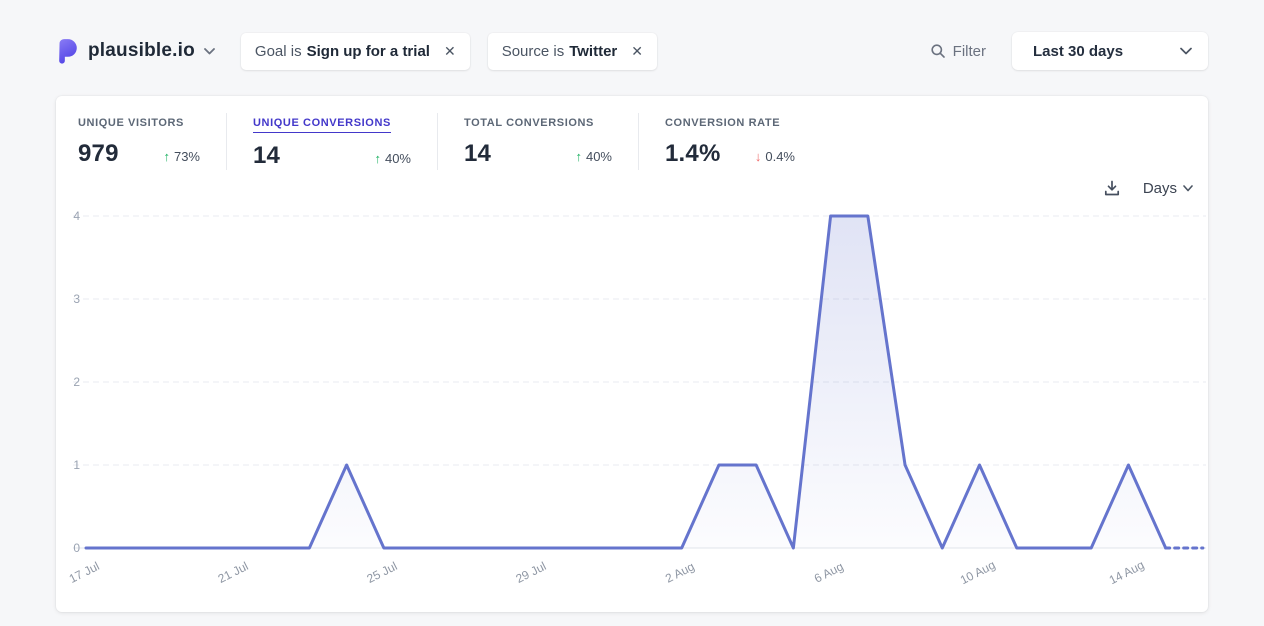 The width and height of the screenshot is (1264, 626). Describe the element at coordinates (84, 572) in the screenshot. I see `x-axis-tick-label: 17 Jul` at that location.